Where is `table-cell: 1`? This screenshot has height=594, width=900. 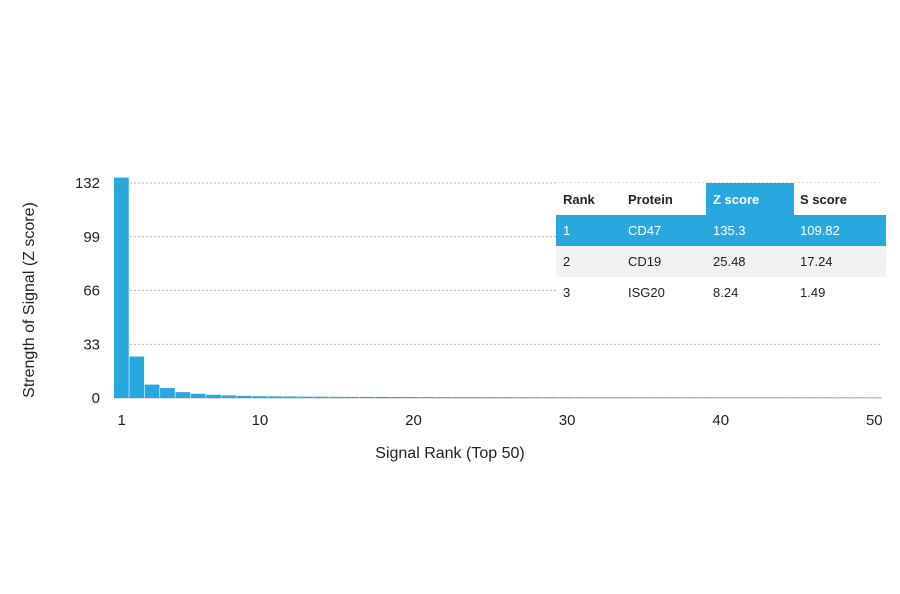
table-cell: 1 is located at coordinates (566, 230).